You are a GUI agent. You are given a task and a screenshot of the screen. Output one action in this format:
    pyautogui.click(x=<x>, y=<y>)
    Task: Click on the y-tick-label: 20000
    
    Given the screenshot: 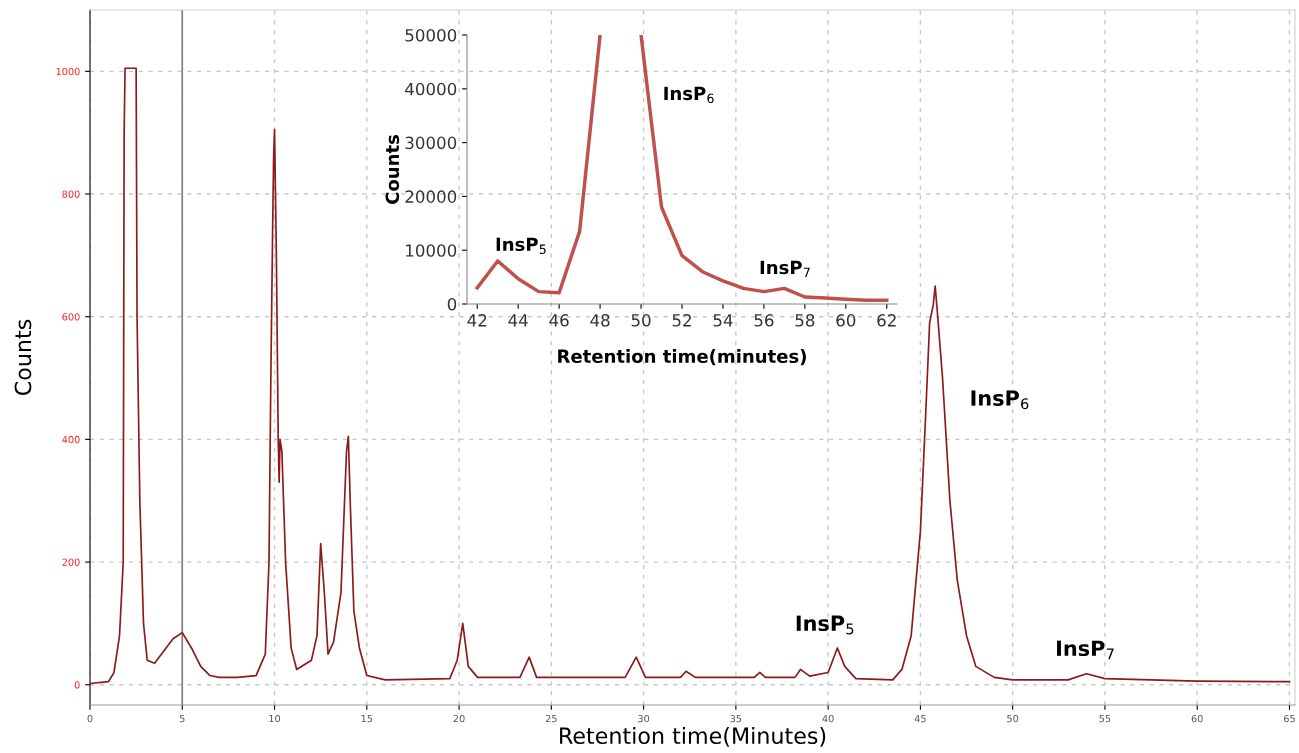 What is the action you would take?
    pyautogui.click(x=431, y=196)
    